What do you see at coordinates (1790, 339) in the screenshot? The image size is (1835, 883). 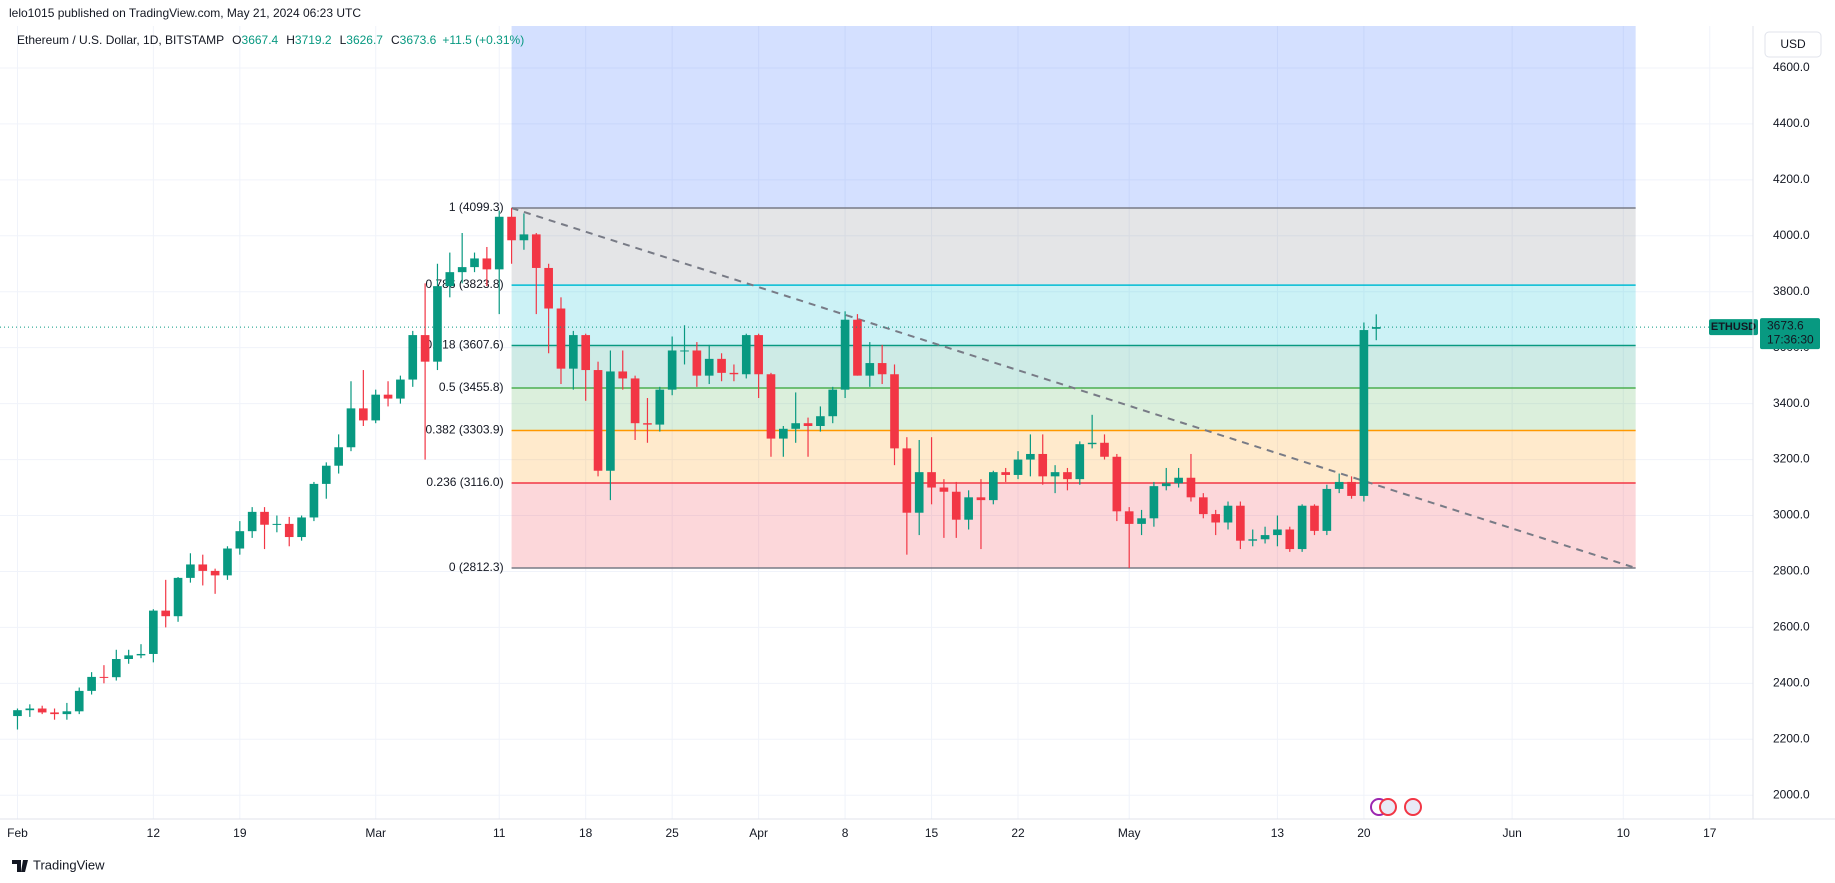 I see `countdown: 17:36:30` at bounding box center [1790, 339].